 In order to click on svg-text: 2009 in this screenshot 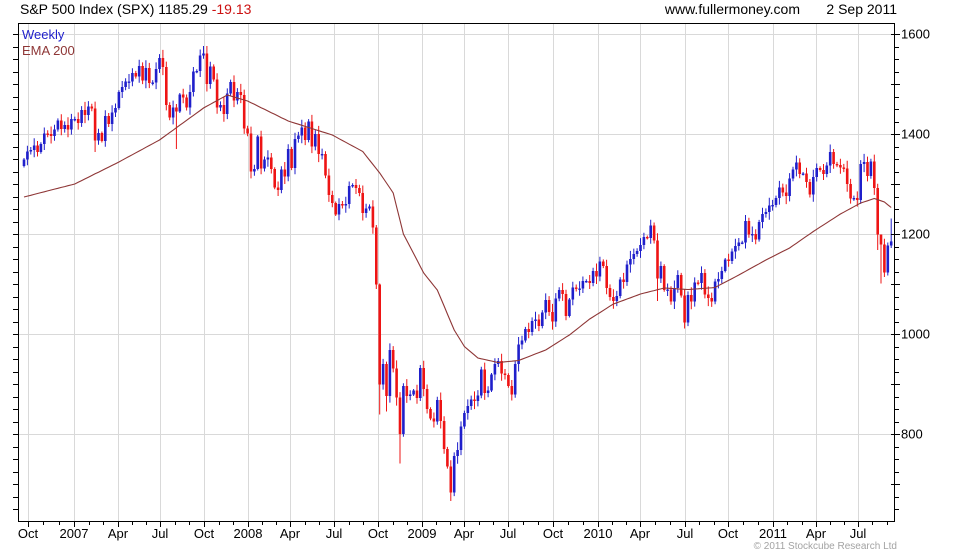, I will do `click(422, 533)`.